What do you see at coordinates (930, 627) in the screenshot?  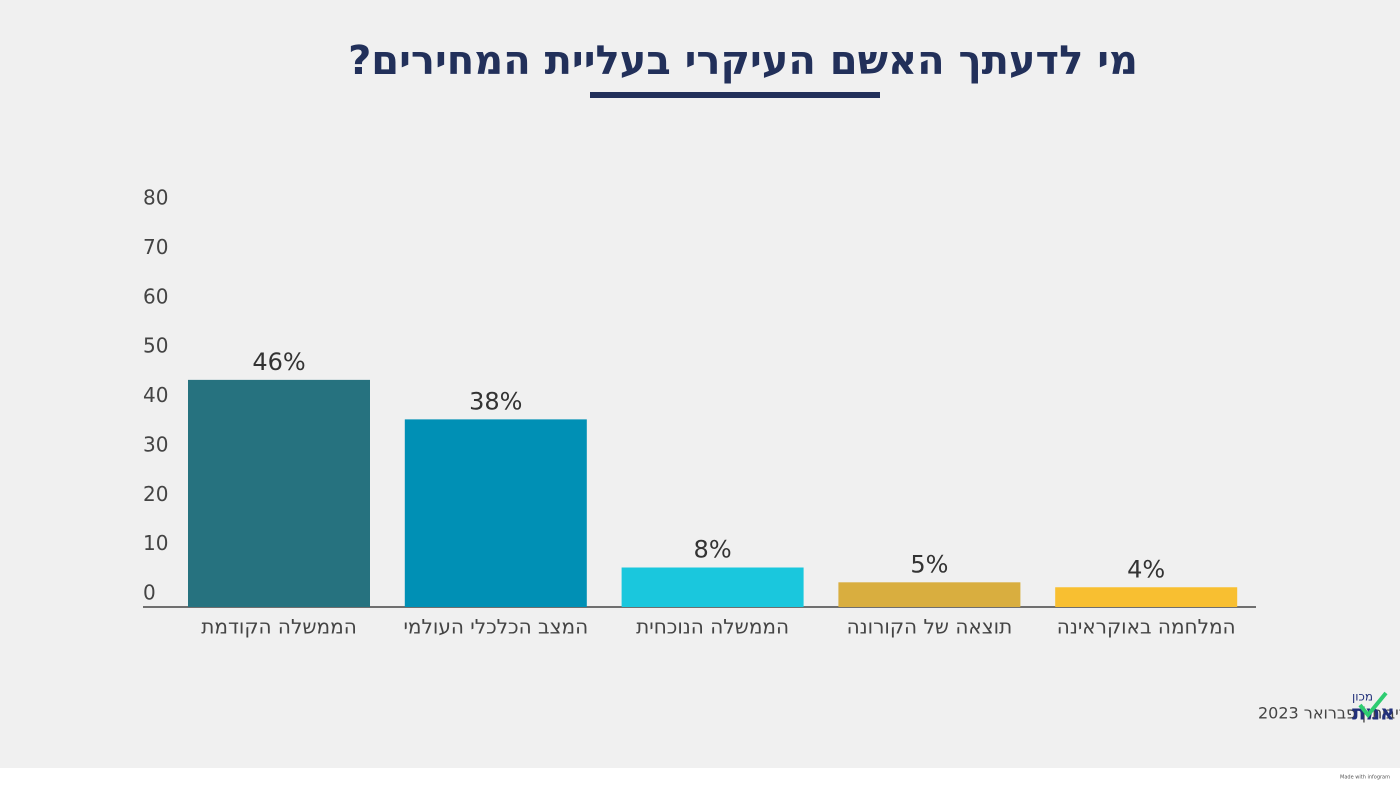 I see `x-tick-label: תוצאה של הקורונה` at bounding box center [930, 627].